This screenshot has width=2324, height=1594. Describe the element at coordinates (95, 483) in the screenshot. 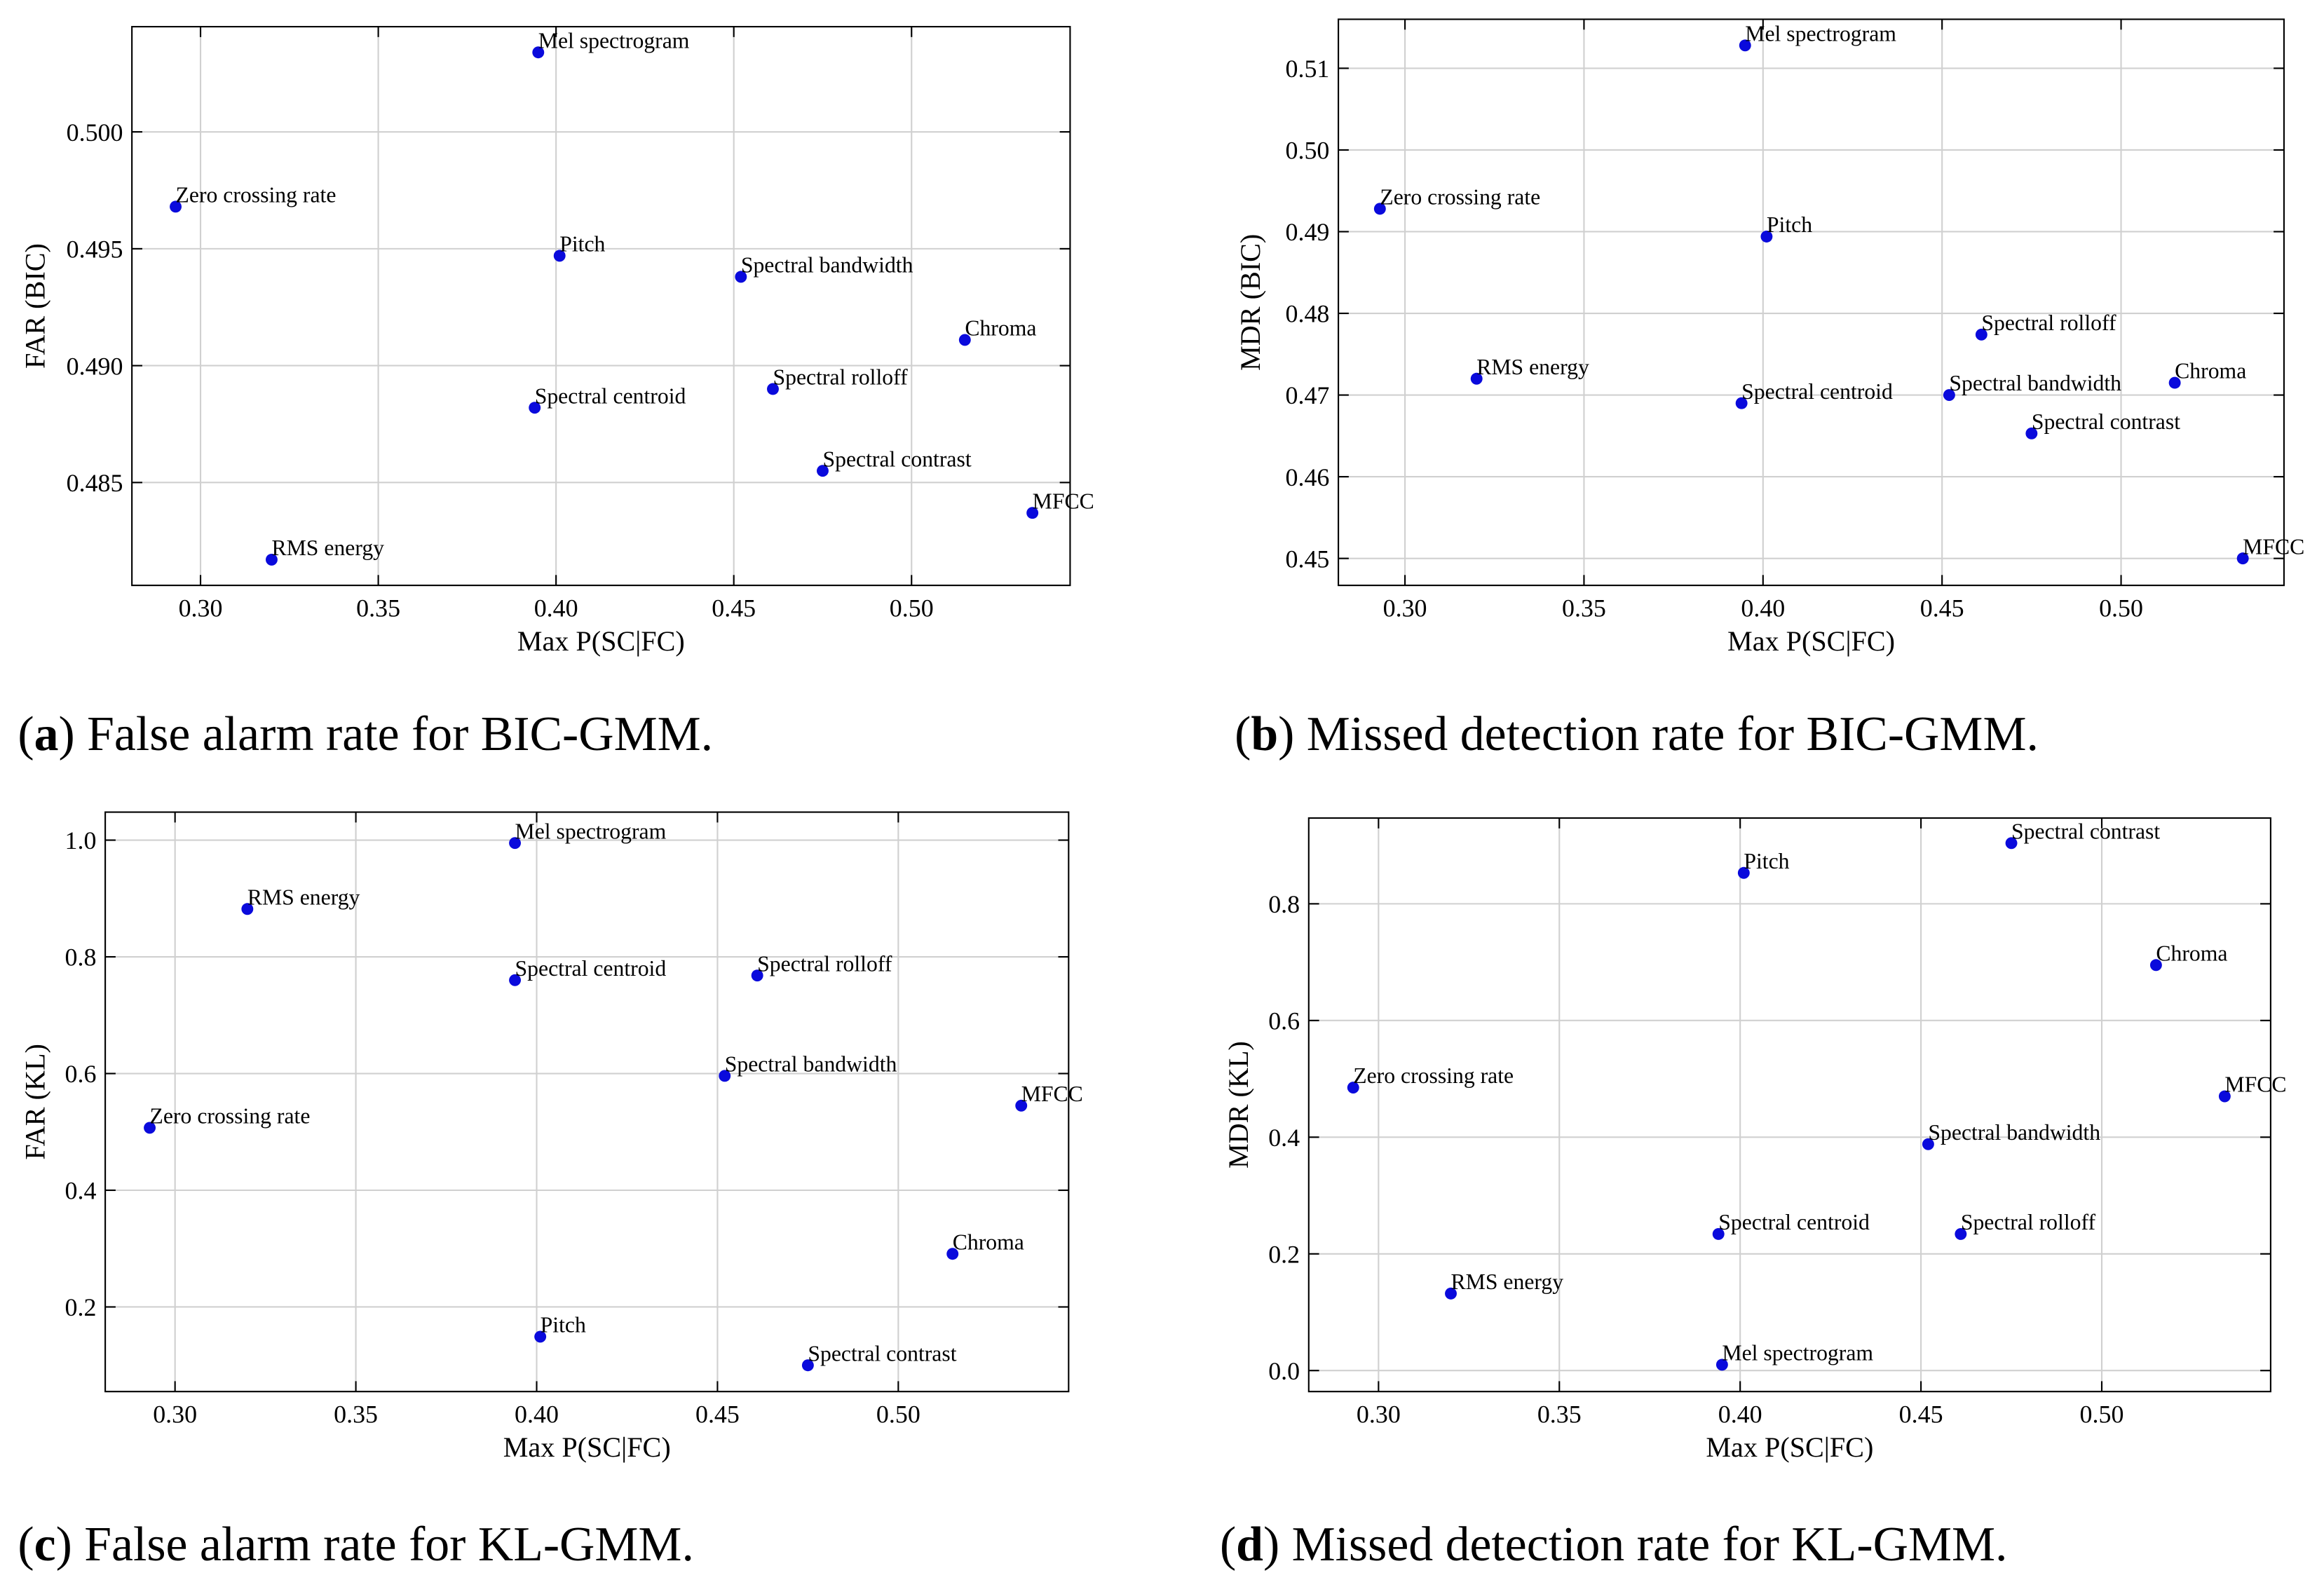

I see `y-tick-label: 0.485` at that location.